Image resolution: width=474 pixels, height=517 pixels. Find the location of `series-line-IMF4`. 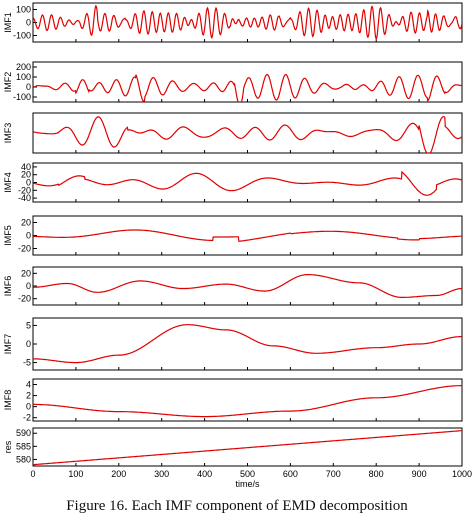

series-line-IMF4 is located at coordinates (247, 183).